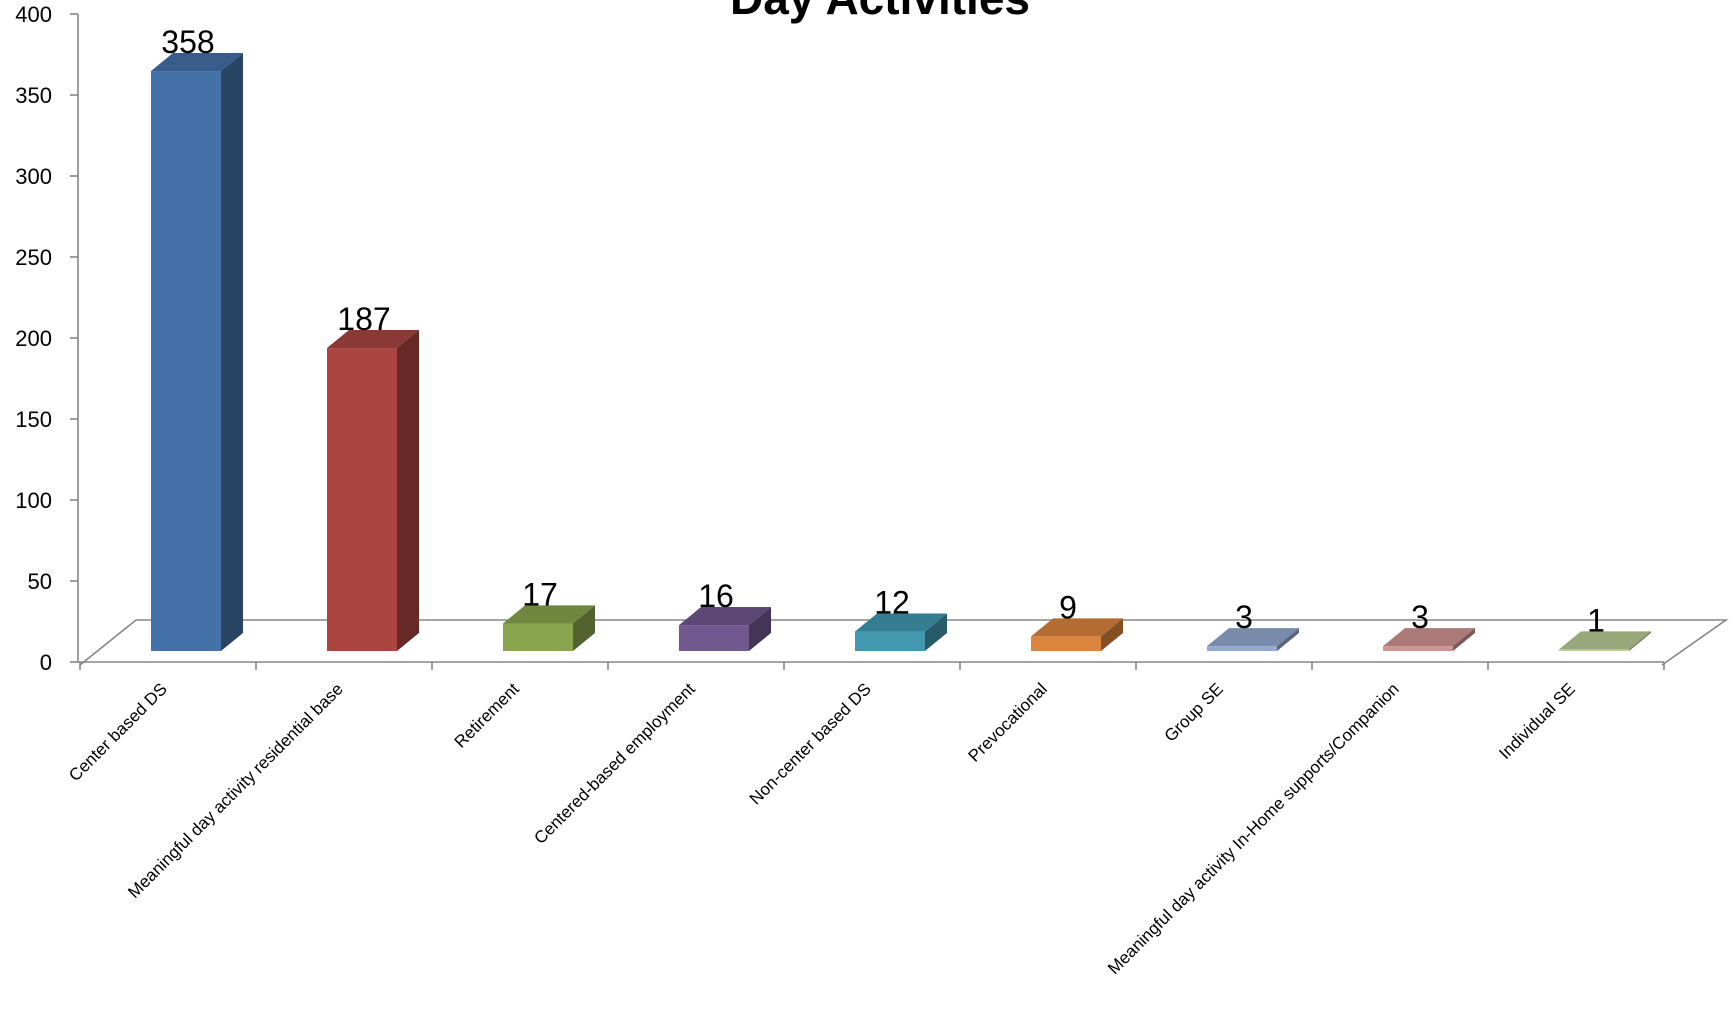 The width and height of the screenshot is (1729, 1031). Describe the element at coordinates (810, 743) in the screenshot. I see `x-tick-label-non-center-based-ds: Non-center based DS` at that location.